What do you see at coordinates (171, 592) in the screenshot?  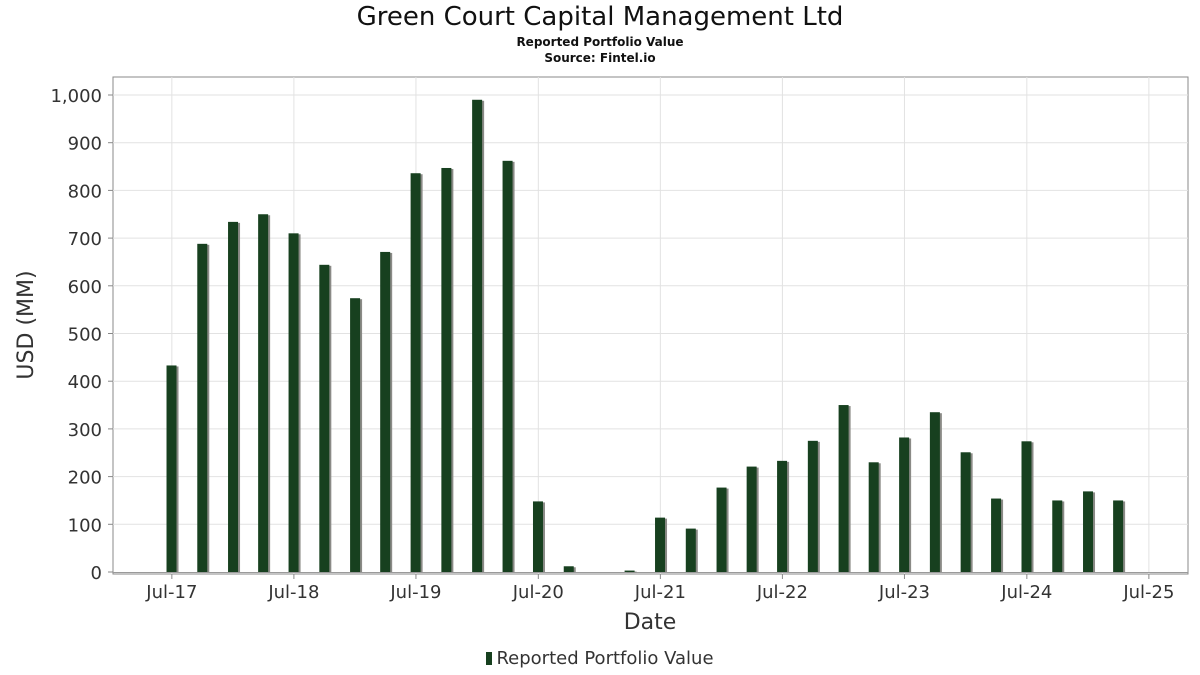 I see `x-tick-label: Jul-17` at bounding box center [171, 592].